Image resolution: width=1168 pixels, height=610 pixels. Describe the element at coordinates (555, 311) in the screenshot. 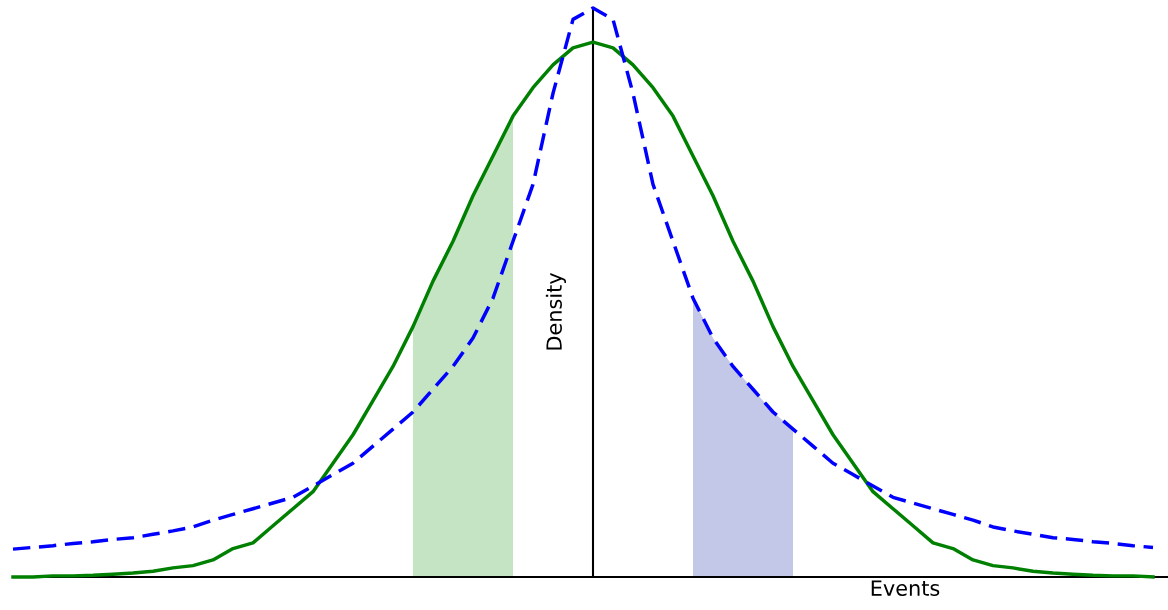

I see `y-axis-title: Density` at that location.